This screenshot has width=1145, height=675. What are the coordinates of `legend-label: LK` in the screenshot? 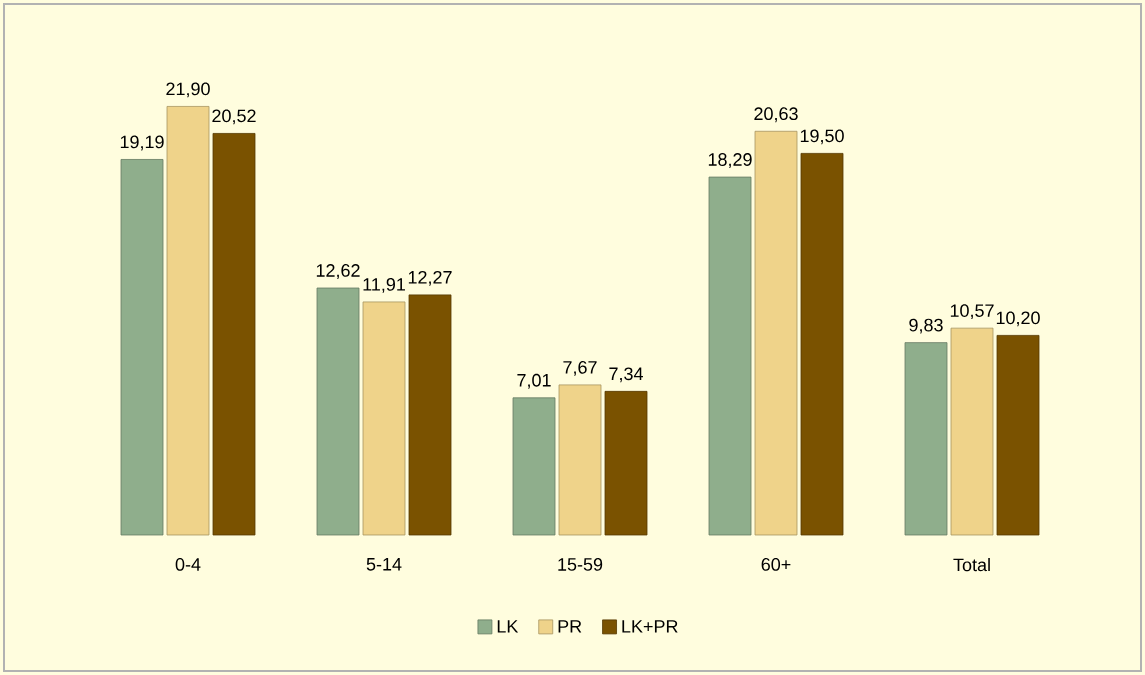 It's located at (508, 626).